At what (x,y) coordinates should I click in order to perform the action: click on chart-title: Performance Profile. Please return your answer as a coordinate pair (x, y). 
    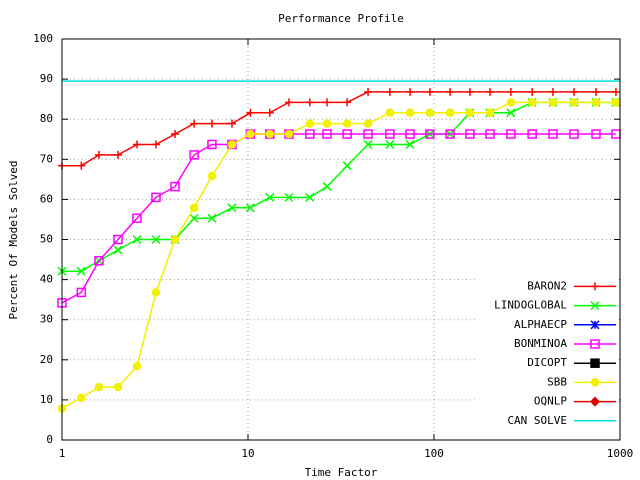
    Looking at the image, I should click on (341, 18).